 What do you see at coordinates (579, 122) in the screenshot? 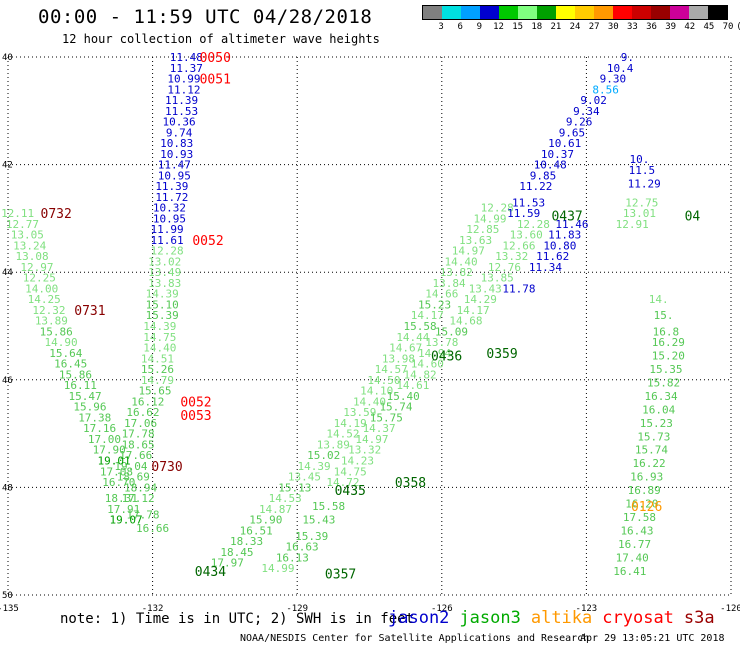
I see `wave-height-point: 9.26` at bounding box center [579, 122].